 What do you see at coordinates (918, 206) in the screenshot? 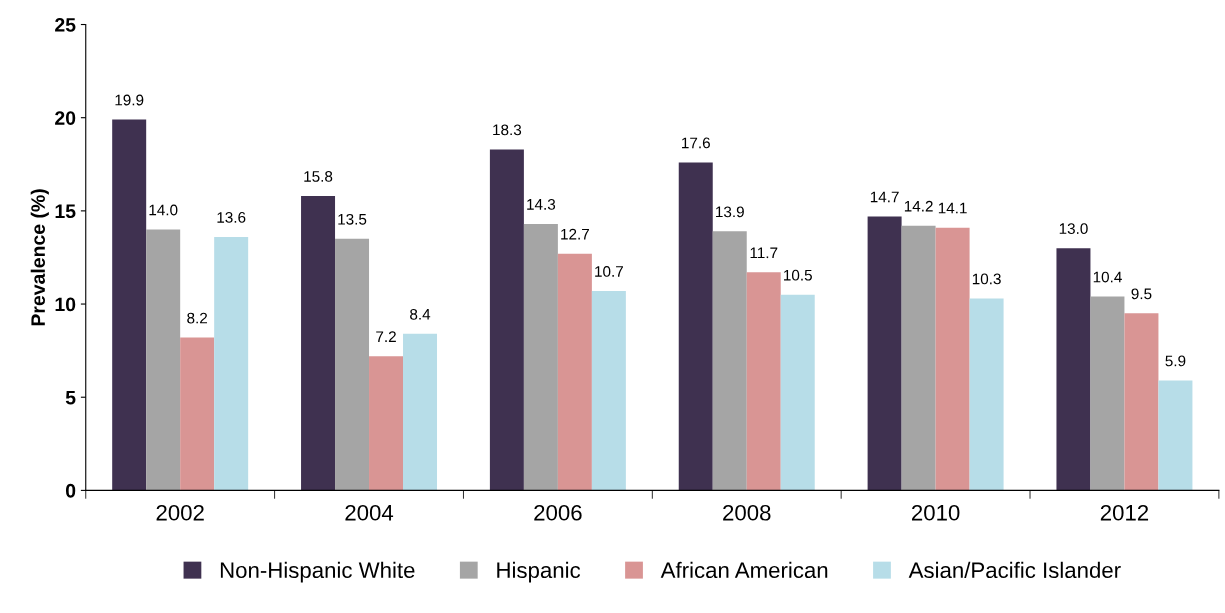
I see `data-label: 14.2` at bounding box center [918, 206].